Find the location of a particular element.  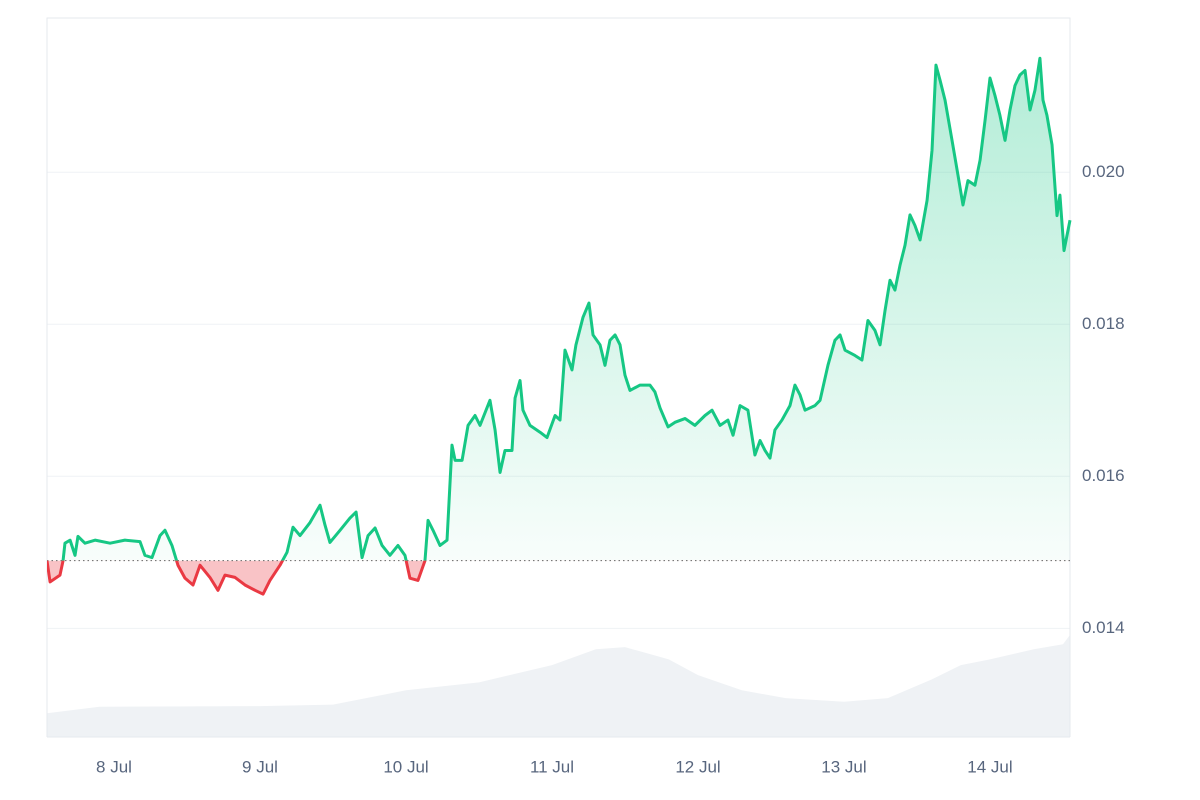

y-tick-label: 0.020 is located at coordinates (1103, 171).